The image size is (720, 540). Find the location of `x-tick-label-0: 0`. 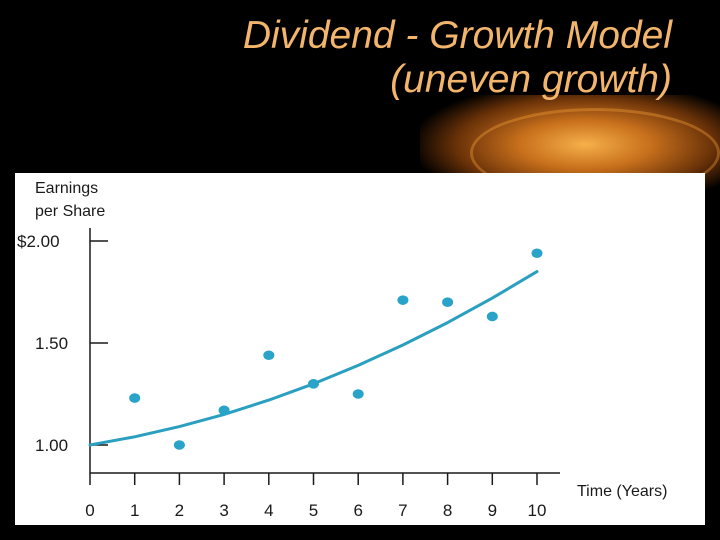

x-tick-label-0: 0 is located at coordinates (89, 510).